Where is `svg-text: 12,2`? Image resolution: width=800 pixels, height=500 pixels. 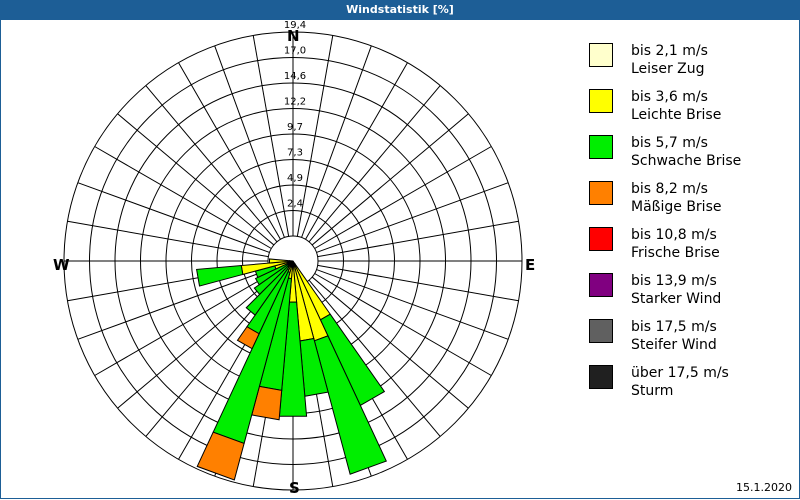
svg-text: 12,2 is located at coordinates (295, 102).